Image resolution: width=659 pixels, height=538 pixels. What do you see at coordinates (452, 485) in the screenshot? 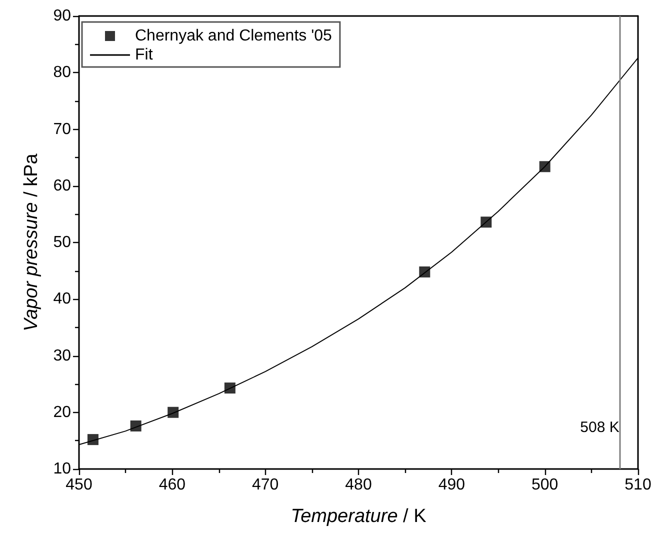
I see `x-tick-label: 490` at bounding box center [452, 485].